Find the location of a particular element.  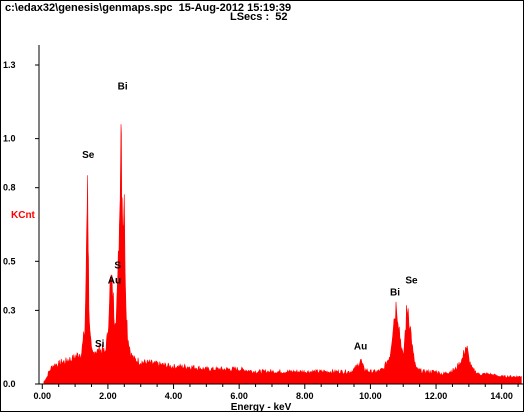

x-axis: 0.00 2.00 4.00 6.00 8.00 10.00 12.00 14.00 is located at coordinates (278, 392).